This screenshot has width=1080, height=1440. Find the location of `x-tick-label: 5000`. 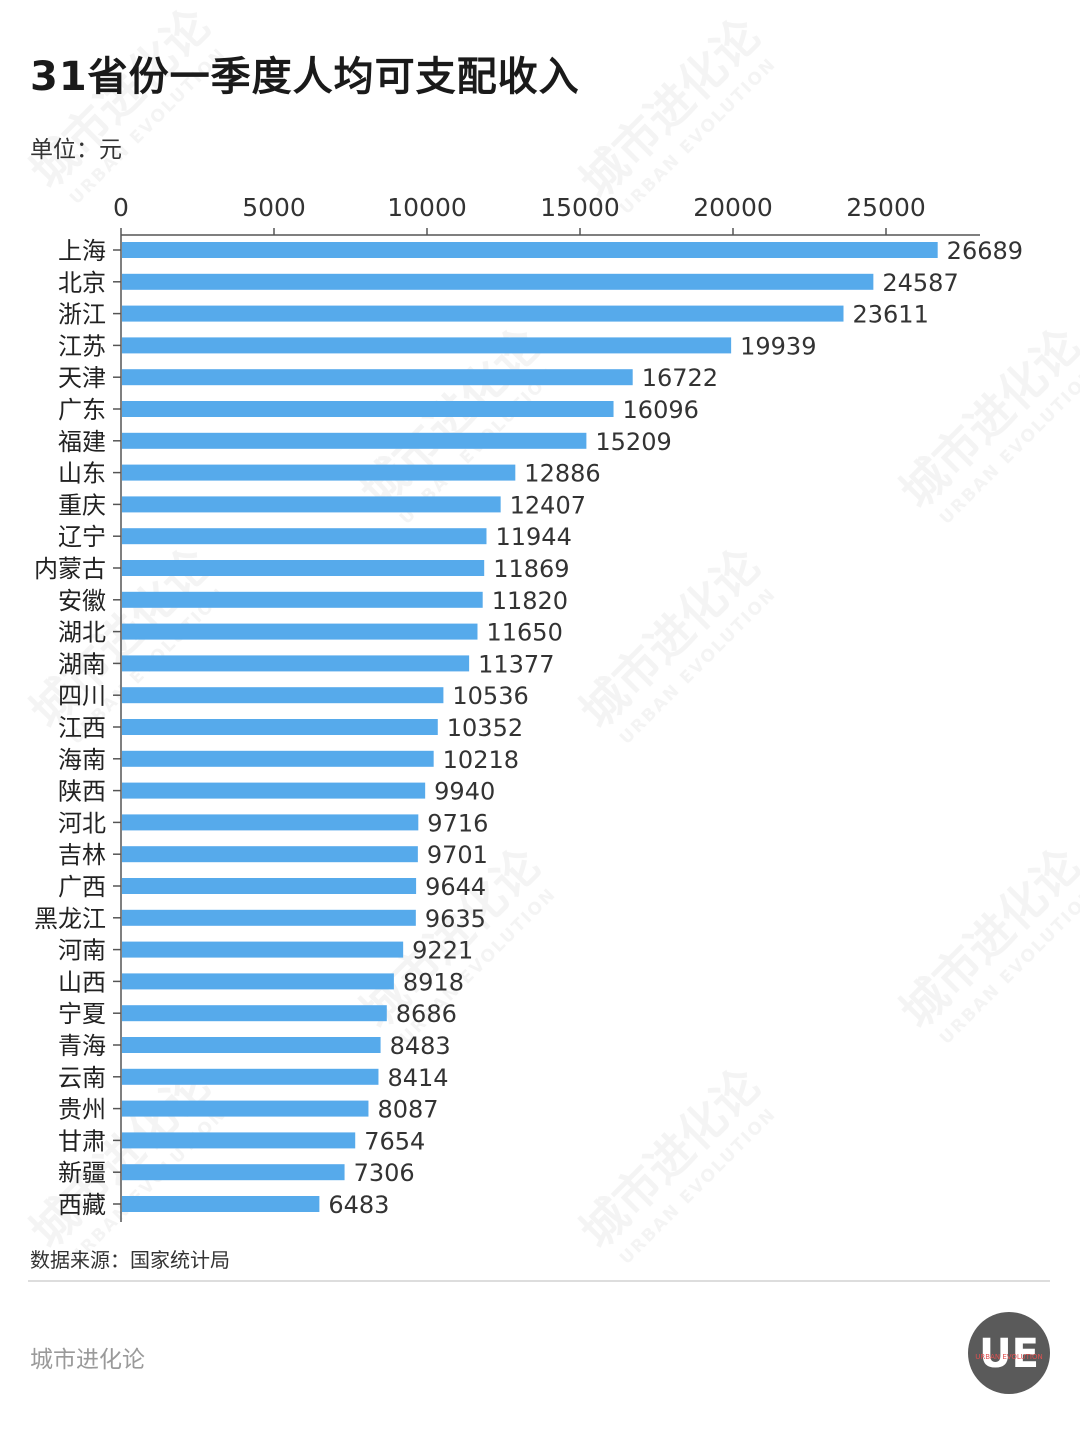

x-tick-label: 5000 is located at coordinates (274, 207).